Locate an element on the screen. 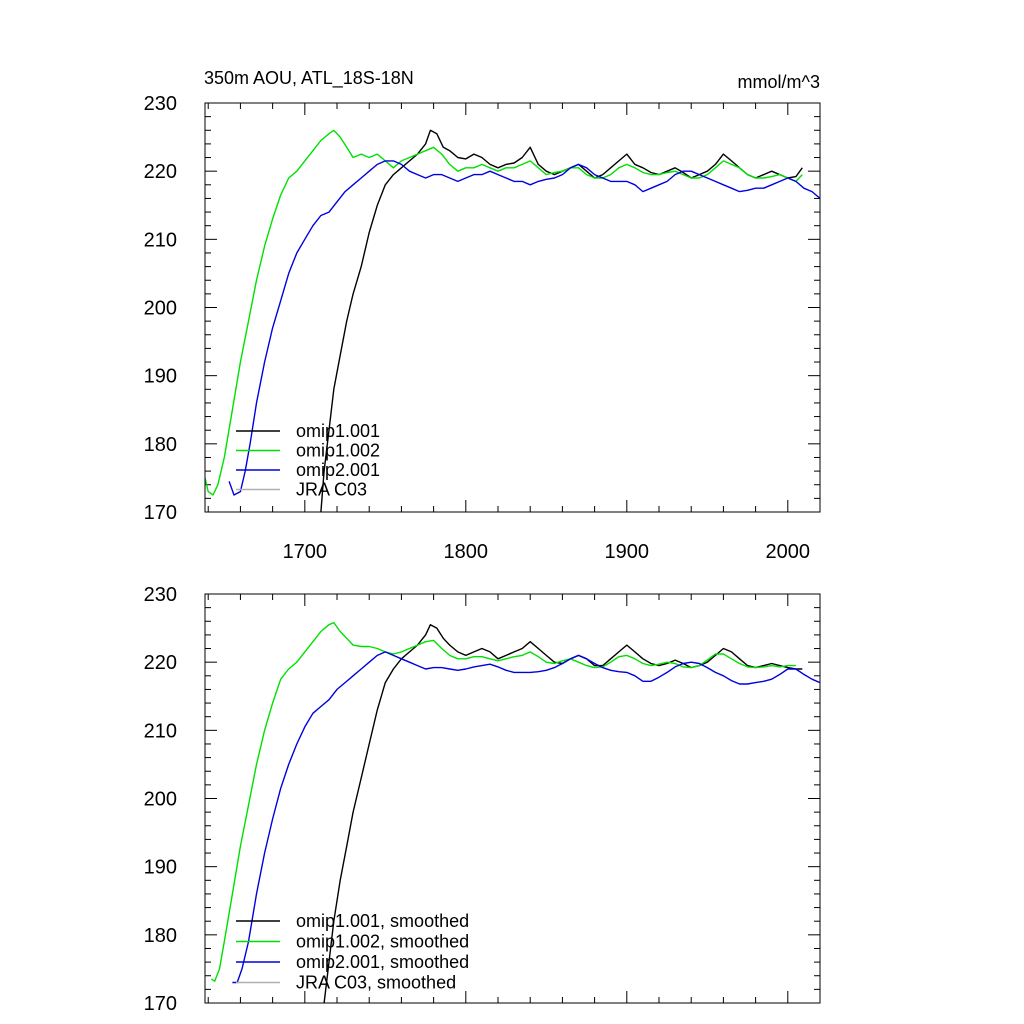 The height and width of the screenshot is (1024, 1024). legend-label: omip1.002, smoothed is located at coordinates (382, 942).